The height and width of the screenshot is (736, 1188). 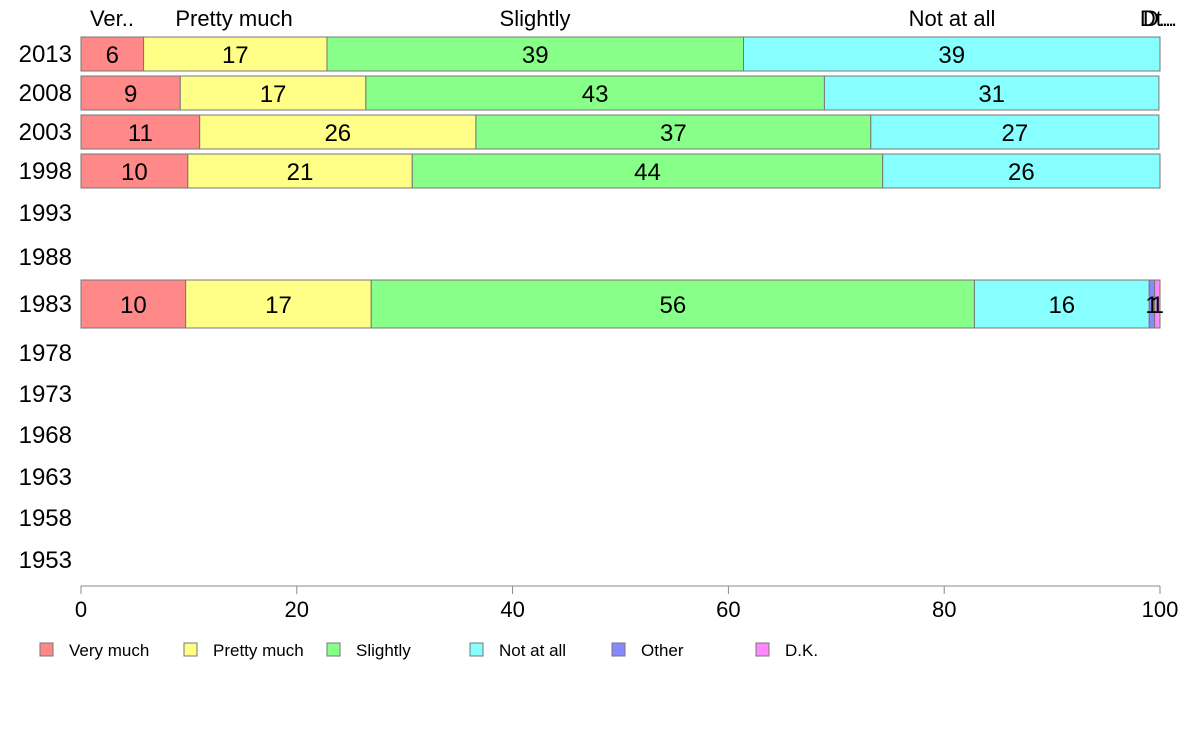 What do you see at coordinates (383, 650) in the screenshot?
I see `legend-label: Slightly` at bounding box center [383, 650].